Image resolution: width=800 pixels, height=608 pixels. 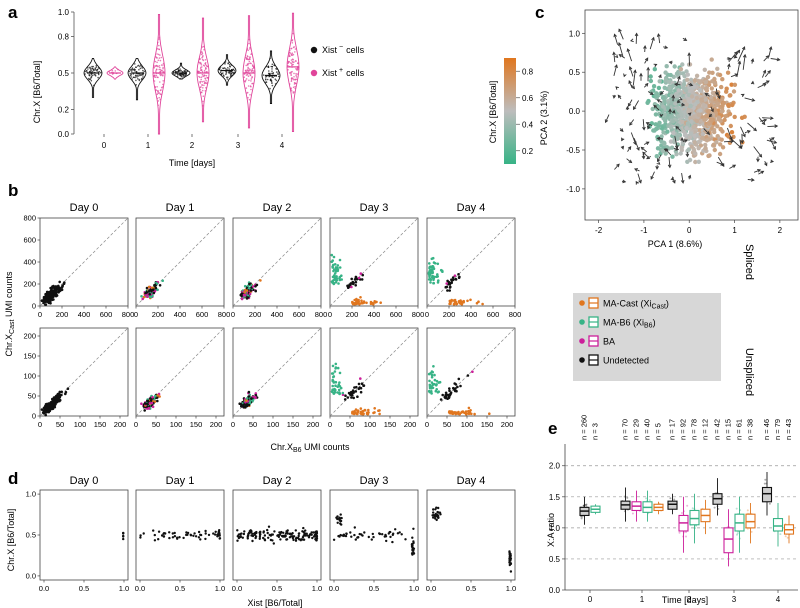 I want to click on panel-c-x-label: PCA 1 (8.6%), so click(x=675, y=244).